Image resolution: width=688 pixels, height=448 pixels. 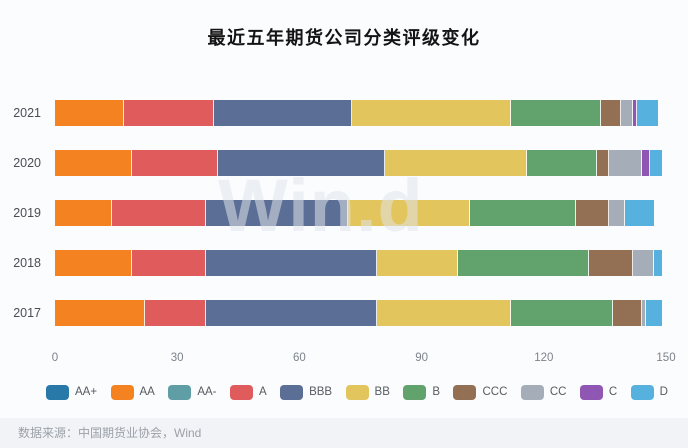 What do you see at coordinates (602, 163) in the screenshot?
I see `segment-2020-CCC` at bounding box center [602, 163].